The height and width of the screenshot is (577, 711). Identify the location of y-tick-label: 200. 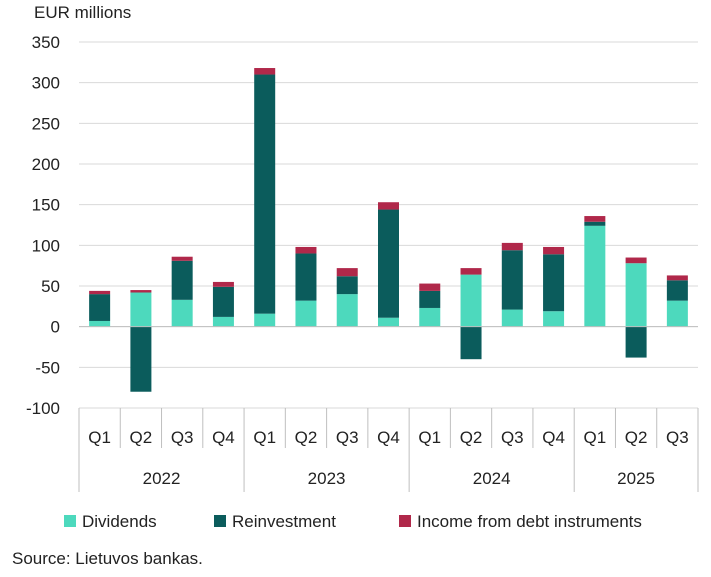
(46, 164).